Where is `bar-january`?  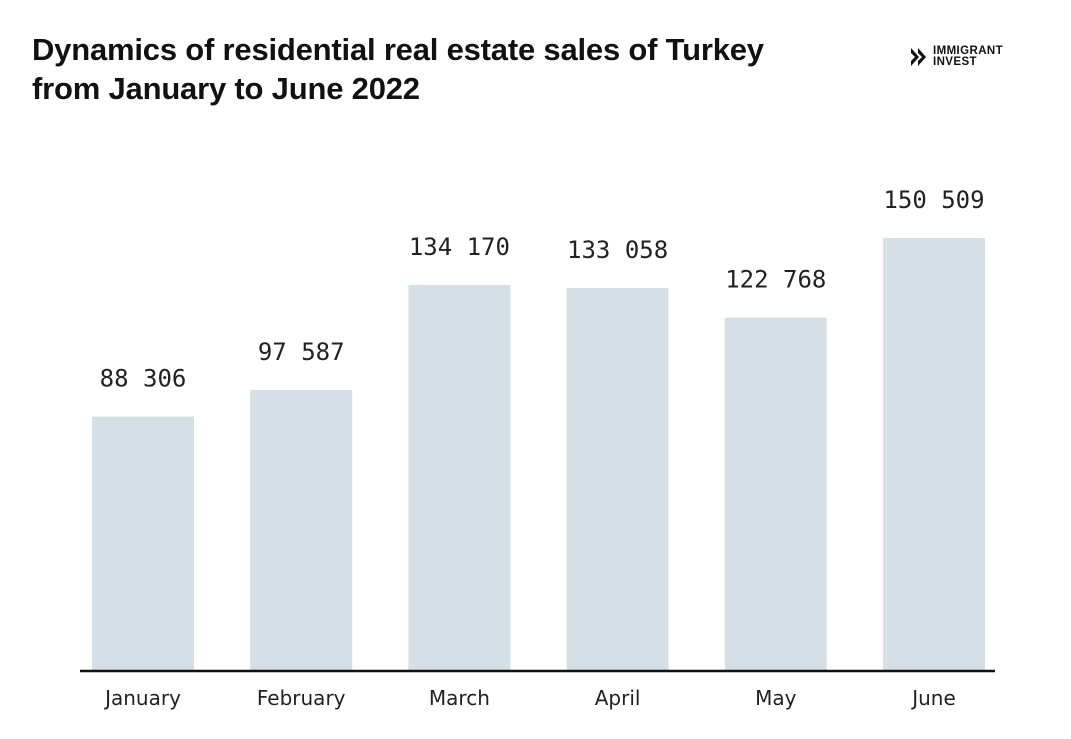
bar-january is located at coordinates (143, 543).